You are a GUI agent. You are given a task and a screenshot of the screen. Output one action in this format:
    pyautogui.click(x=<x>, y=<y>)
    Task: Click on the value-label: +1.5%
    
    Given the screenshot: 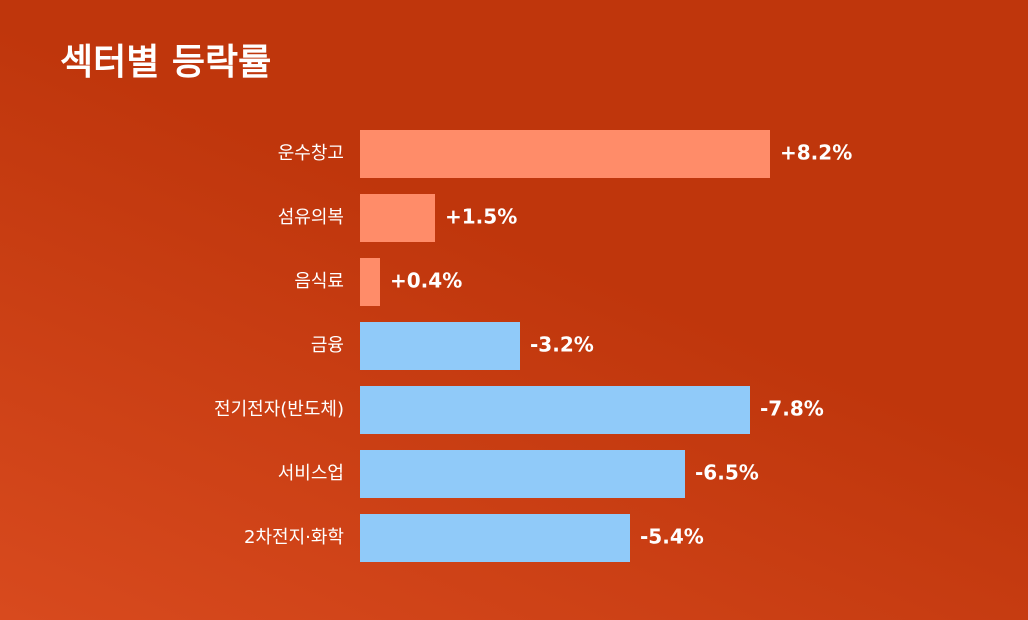 What is the action you would take?
    pyautogui.click(x=481, y=217)
    